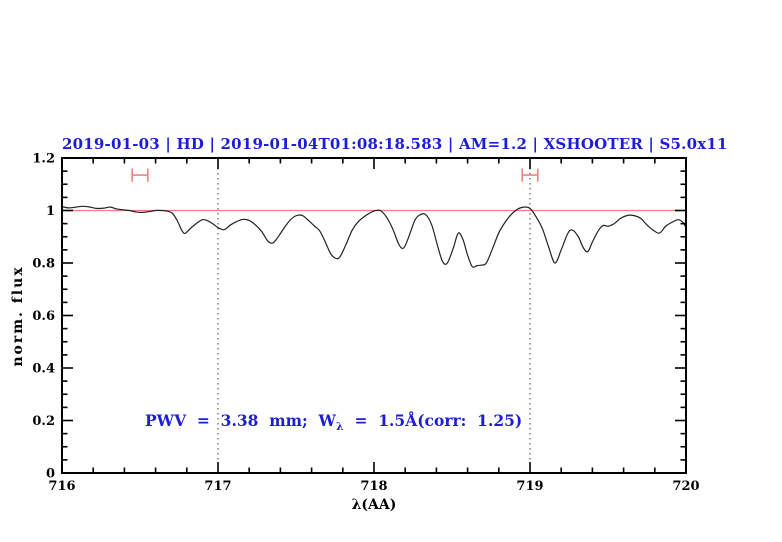  I want to click on y-tick-label-0: 0, so click(50, 474).